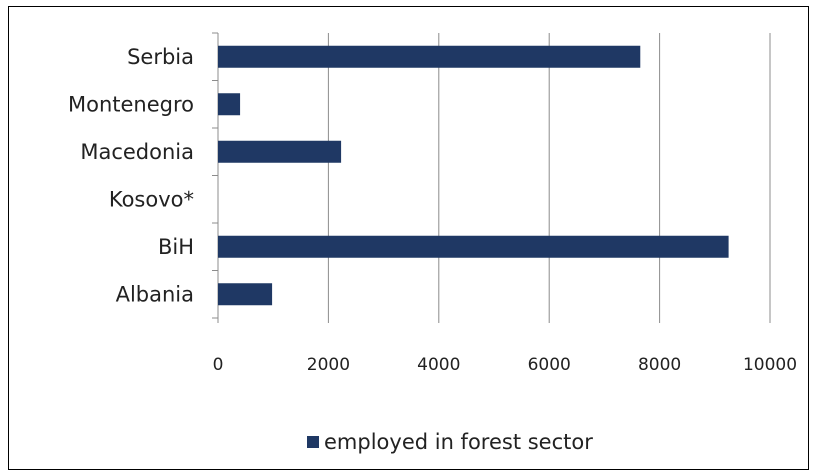 The width and height of the screenshot is (819, 476). What do you see at coordinates (438, 365) in the screenshot?
I see `x-tick-label: 4000` at bounding box center [438, 365].